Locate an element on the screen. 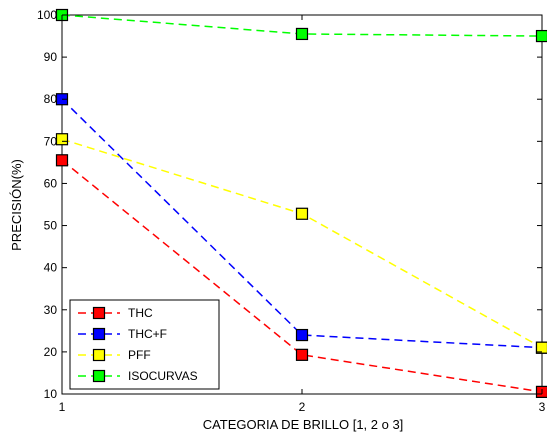  y-tick-label: 10 is located at coordinates (51, 394).